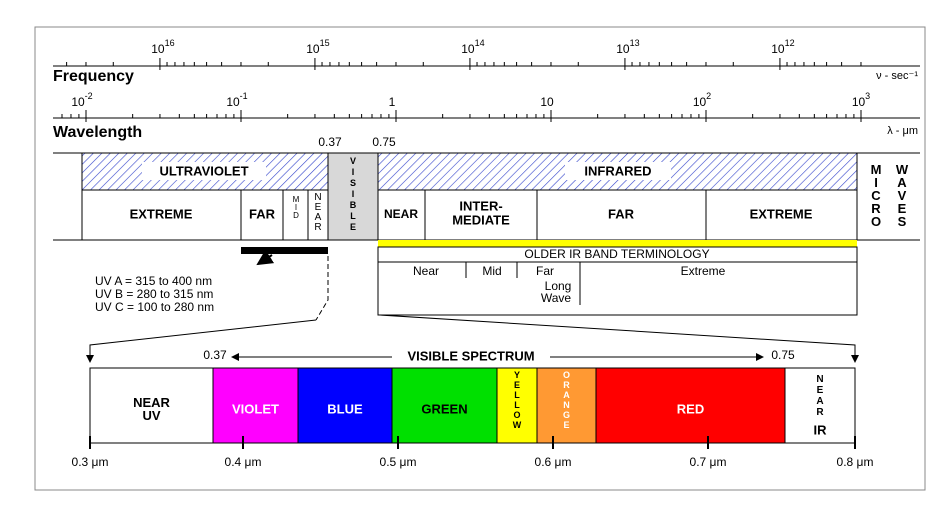  I want to click on frequency-title: Frequency, so click(93, 76).